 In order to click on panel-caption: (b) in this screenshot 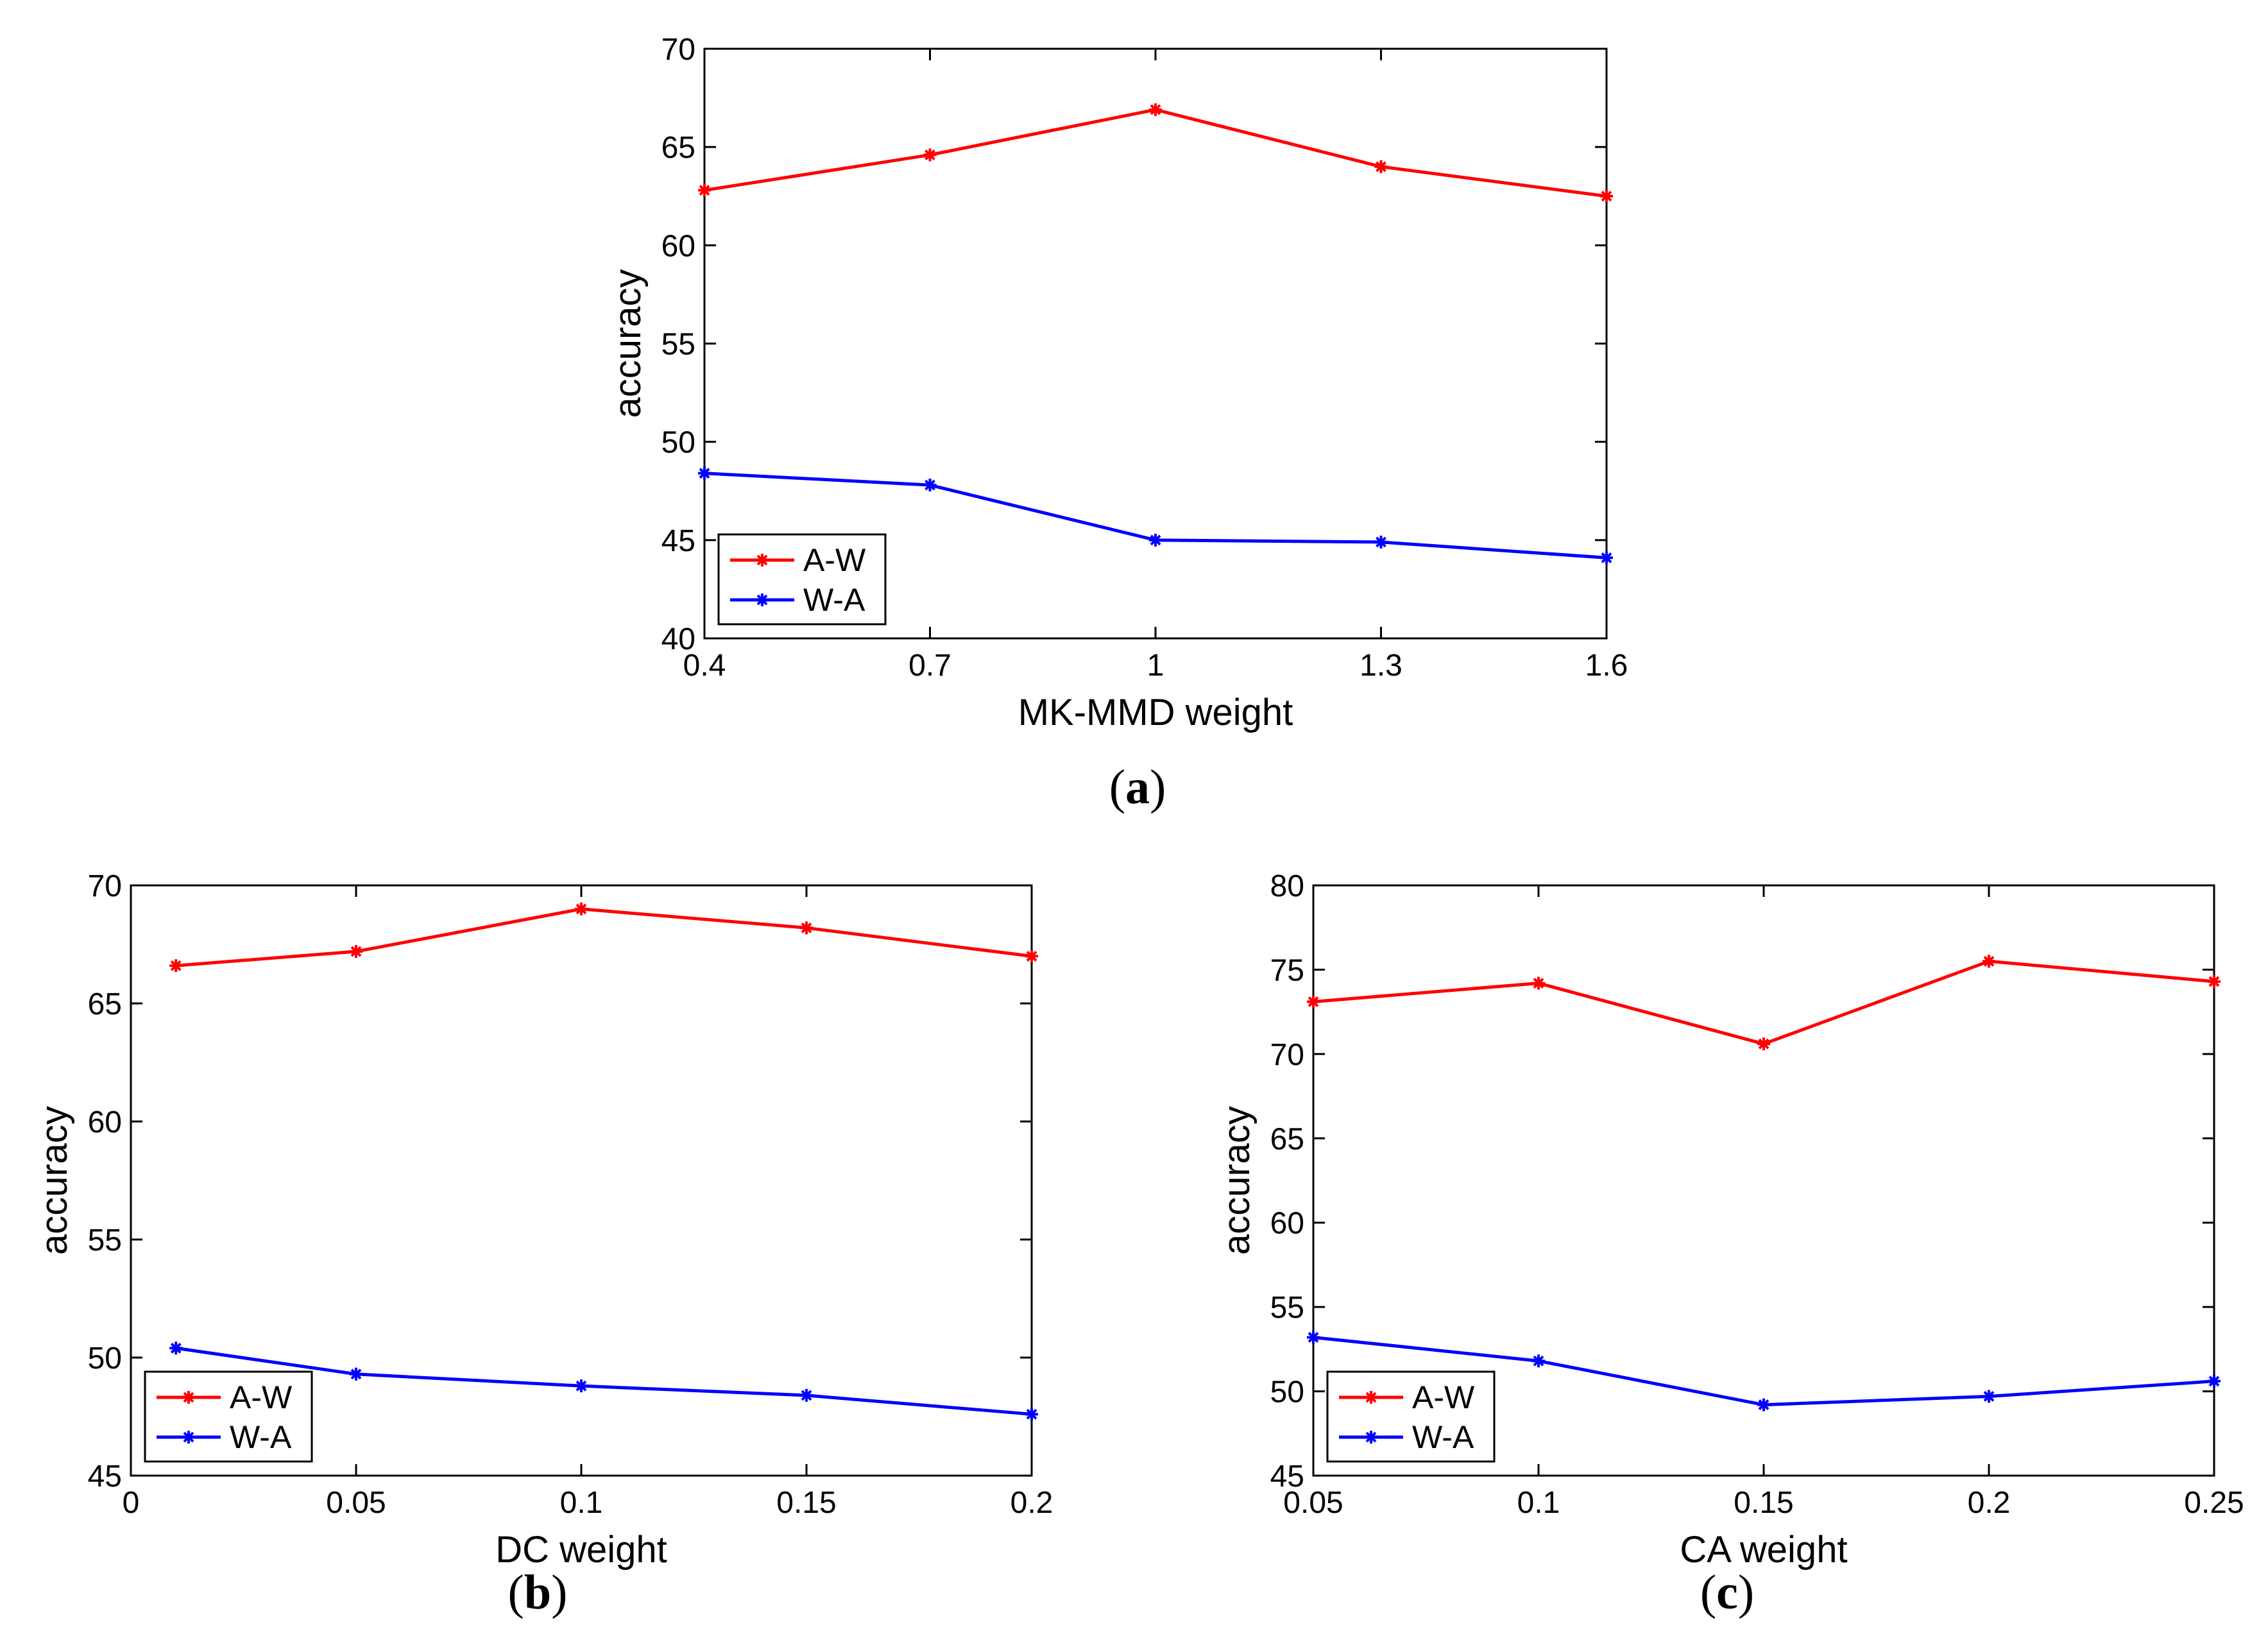, I will do `click(538, 1592)`.